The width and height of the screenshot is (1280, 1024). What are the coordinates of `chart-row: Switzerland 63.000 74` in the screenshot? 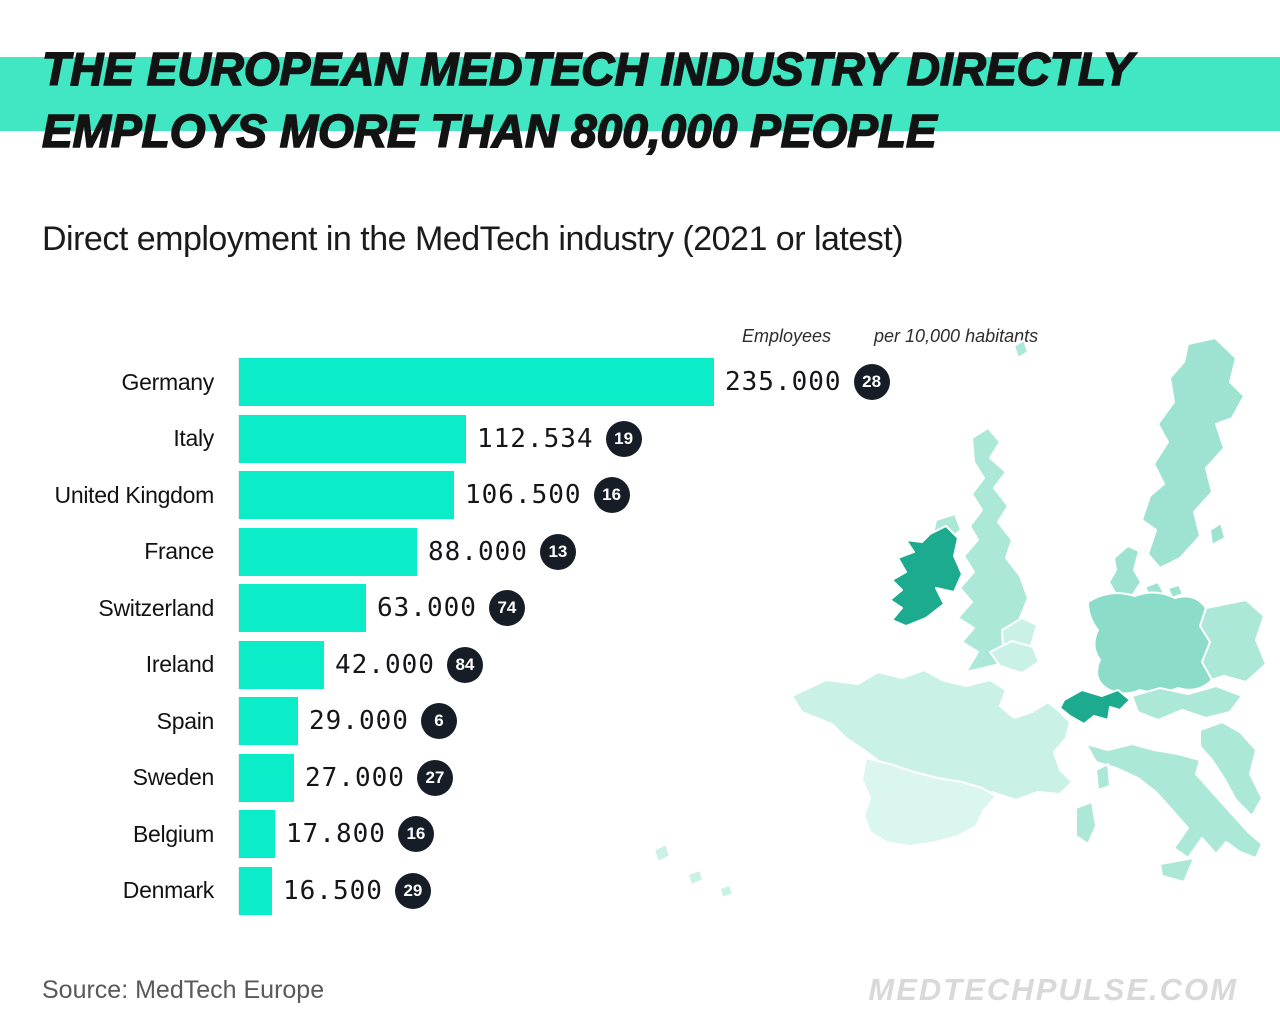 It's located at (492, 608).